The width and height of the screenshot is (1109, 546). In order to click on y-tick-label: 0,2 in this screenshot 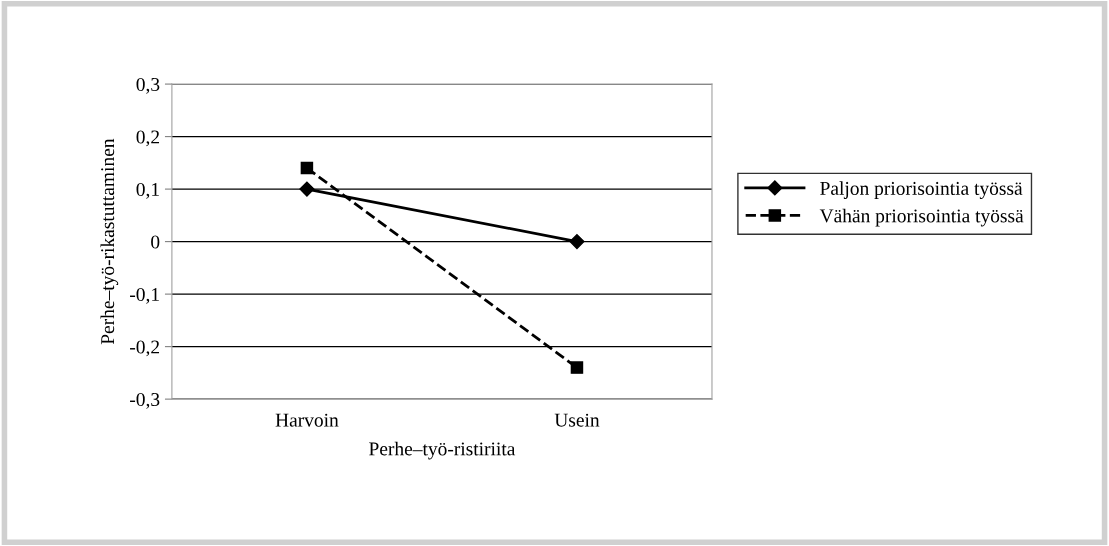, I will do `click(148, 138)`.